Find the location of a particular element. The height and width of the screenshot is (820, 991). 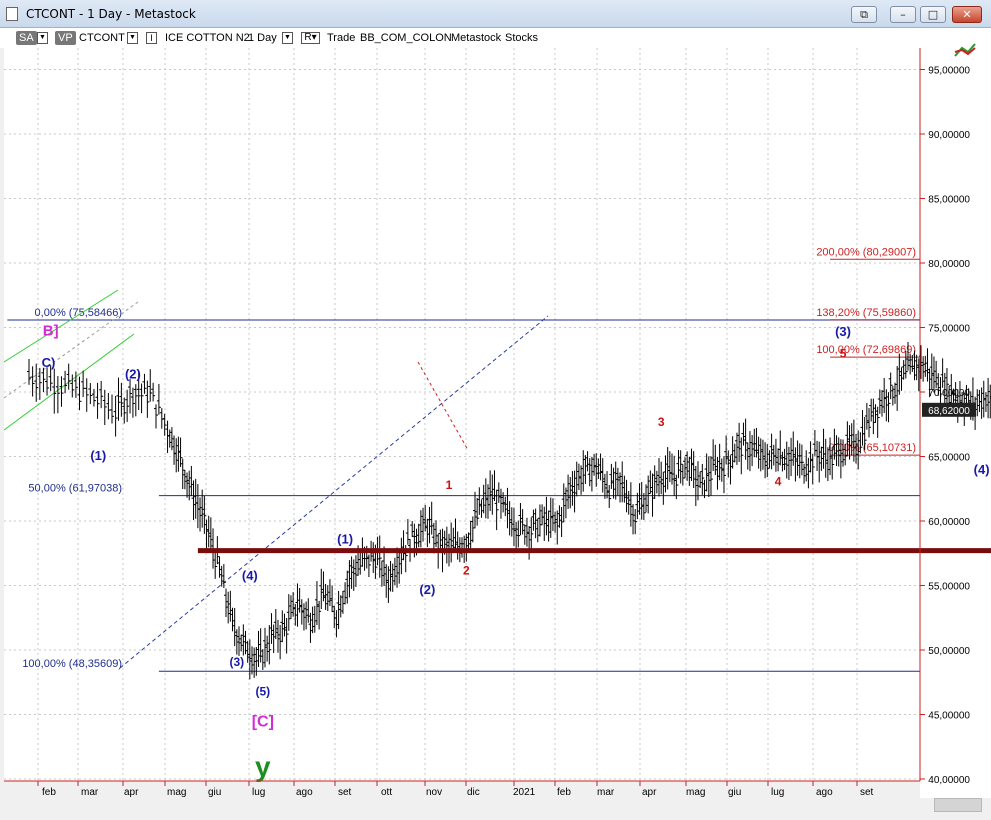

level-label: 0,00% (75,58466) is located at coordinates (78, 313).